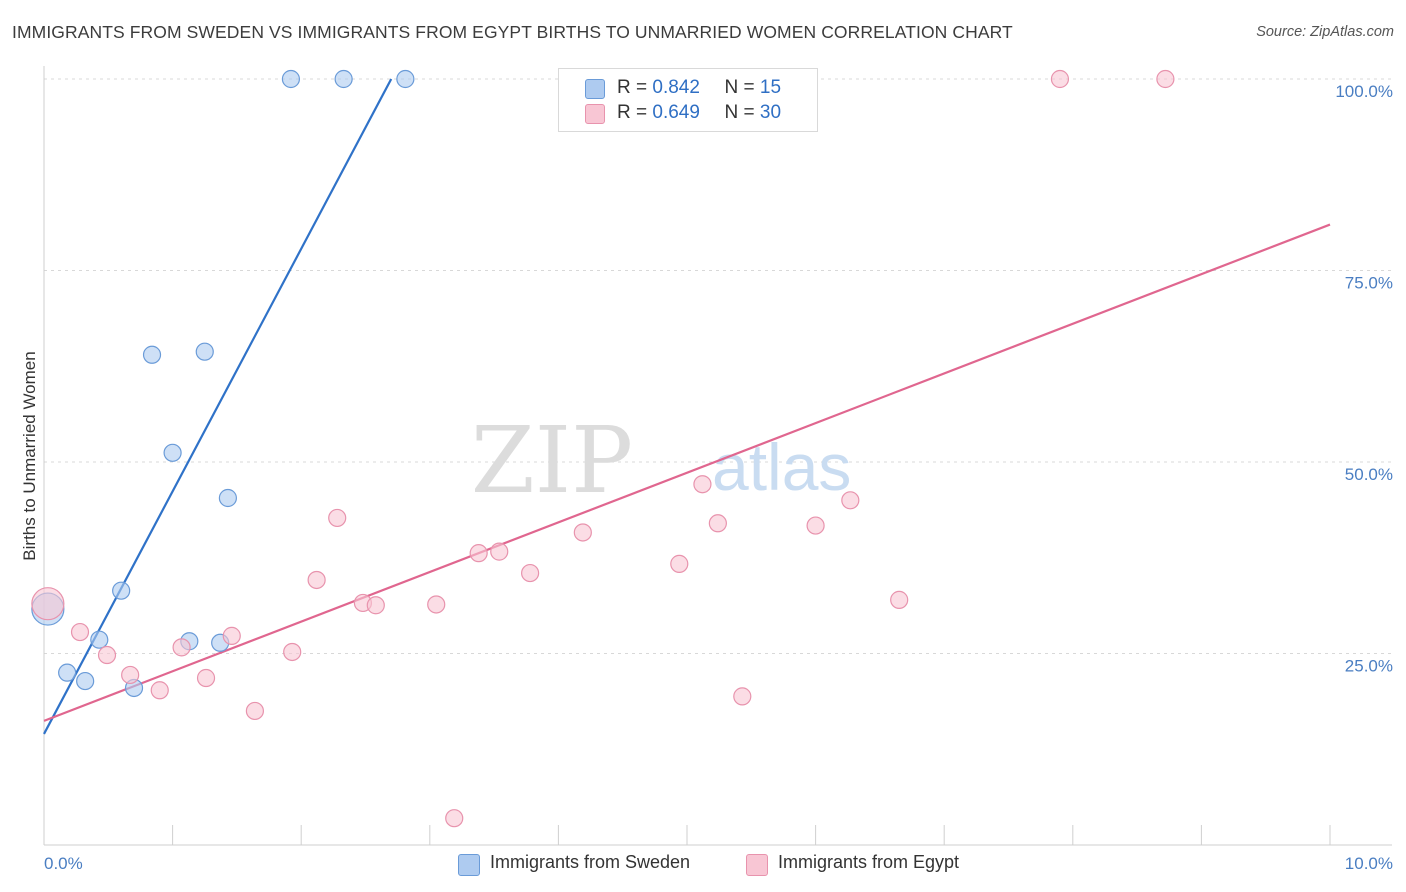 The image size is (1406, 892). What do you see at coordinates (757, 865) in the screenshot?
I see `egypt-legend-swatch` at bounding box center [757, 865].